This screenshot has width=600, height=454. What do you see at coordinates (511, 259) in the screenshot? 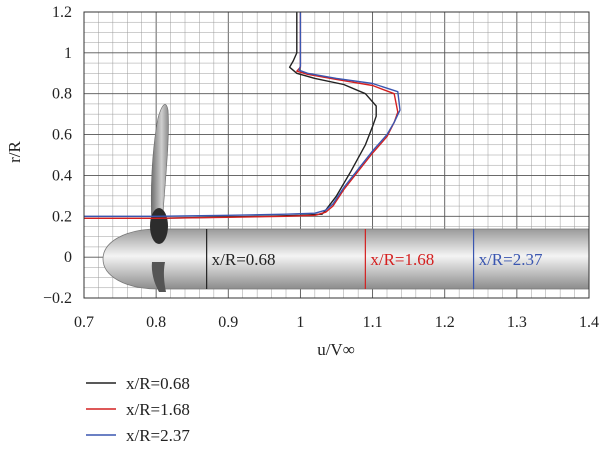
I see `station-label: x/R=2.37` at bounding box center [511, 259].